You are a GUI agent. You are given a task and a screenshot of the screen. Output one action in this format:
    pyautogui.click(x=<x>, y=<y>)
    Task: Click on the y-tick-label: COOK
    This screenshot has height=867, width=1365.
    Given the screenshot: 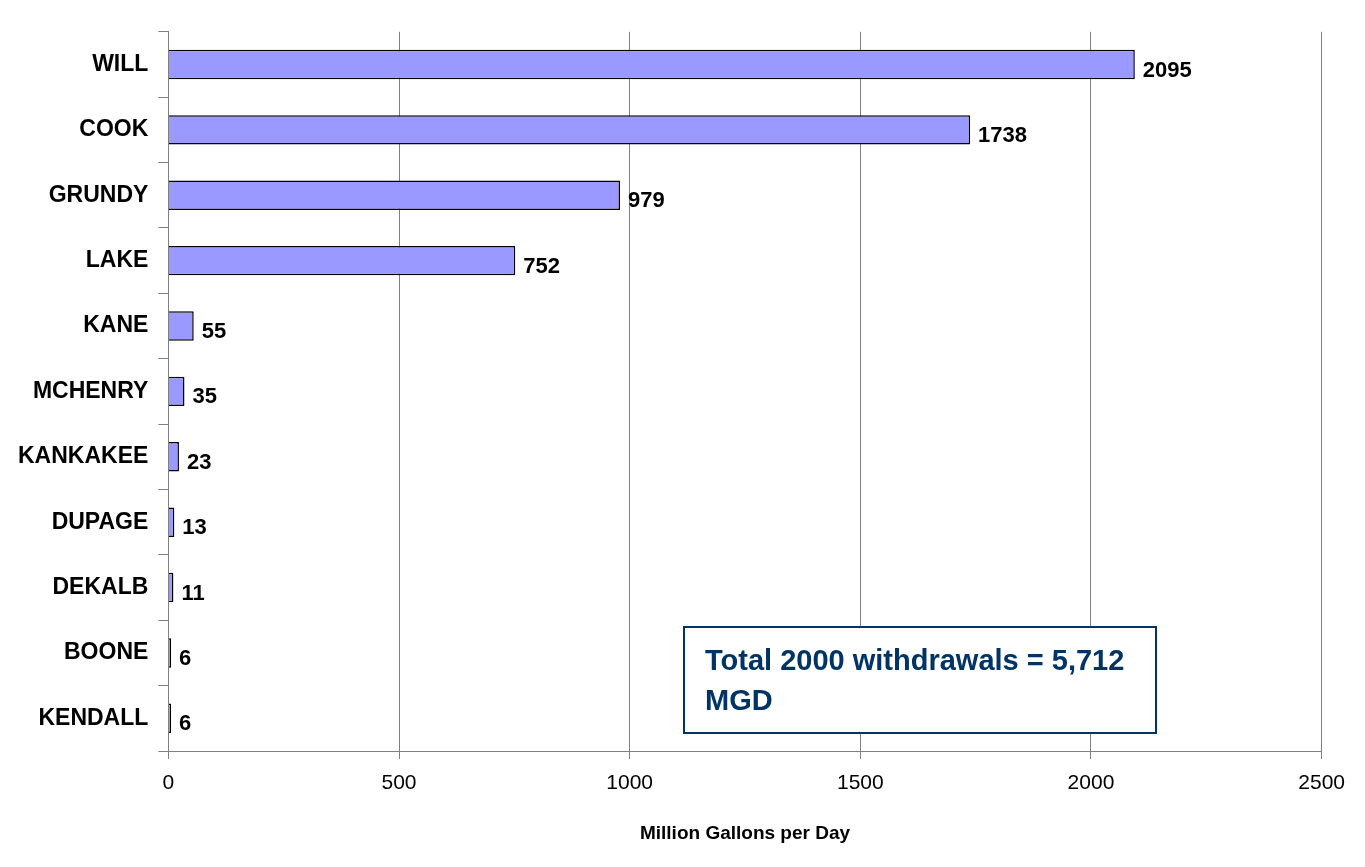 What is the action you would take?
    pyautogui.click(x=114, y=128)
    